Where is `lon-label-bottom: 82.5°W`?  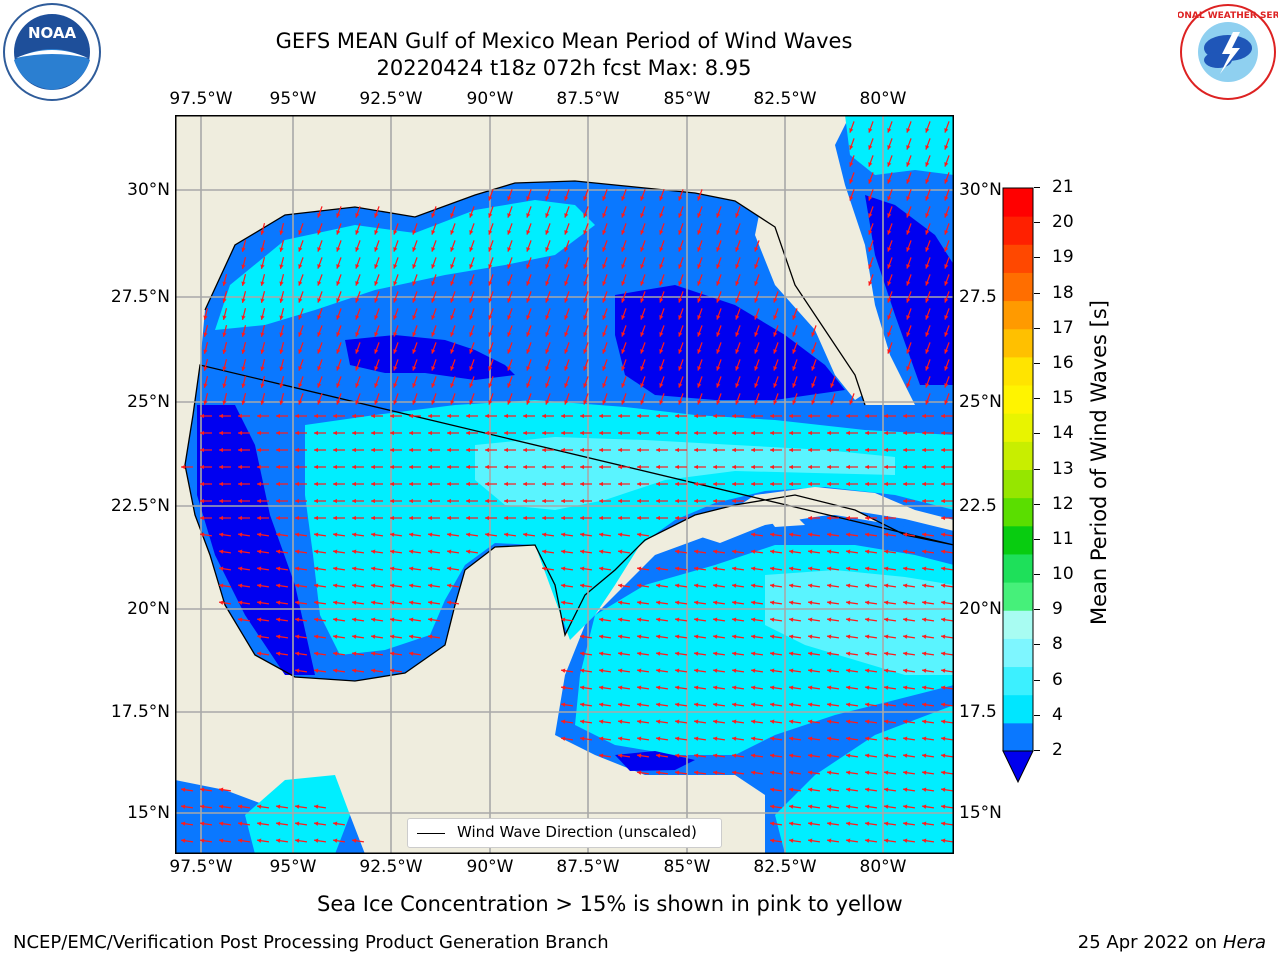
lon-label-bottom: 82.5°W is located at coordinates (785, 867).